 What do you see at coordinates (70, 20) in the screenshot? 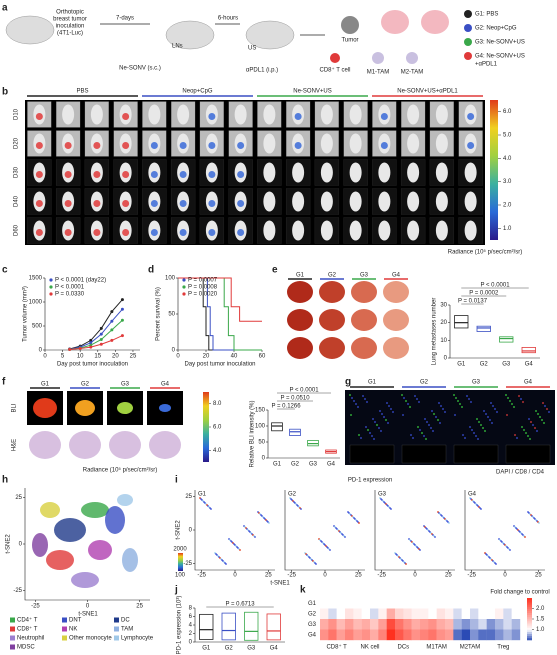
I see `label: breast tumor` at bounding box center [70, 20].